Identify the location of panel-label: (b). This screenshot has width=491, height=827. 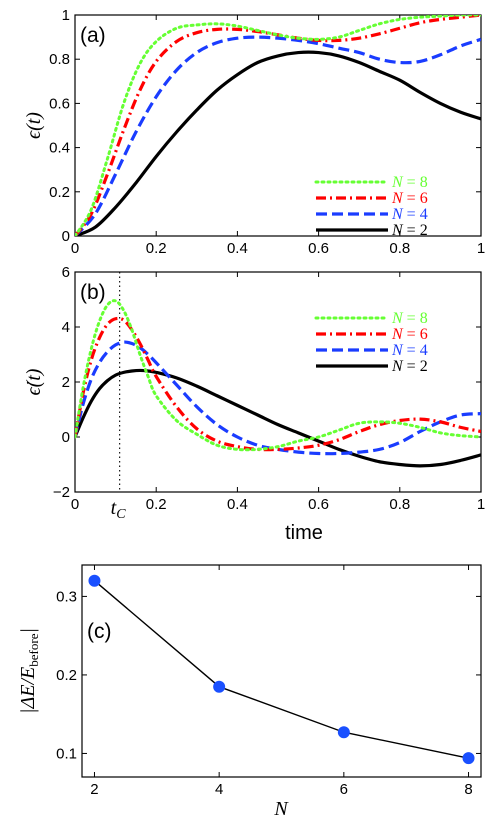
(93, 292).